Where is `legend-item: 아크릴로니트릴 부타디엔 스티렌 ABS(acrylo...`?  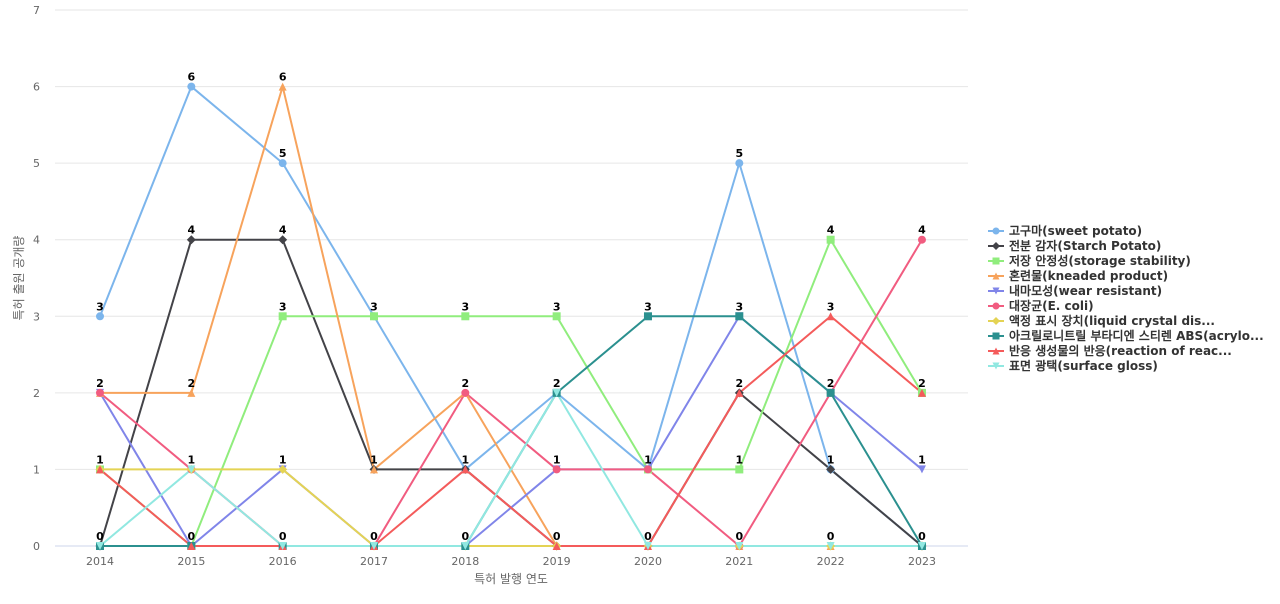
legend-item: 아크릴로니트릴 부타디엔 스티렌 ABS(acrylo... is located at coordinates (1126, 335).